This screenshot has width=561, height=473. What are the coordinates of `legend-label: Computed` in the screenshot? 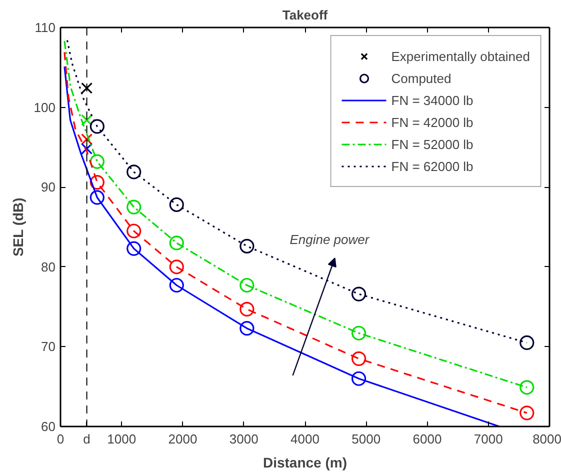 It's located at (421, 78).